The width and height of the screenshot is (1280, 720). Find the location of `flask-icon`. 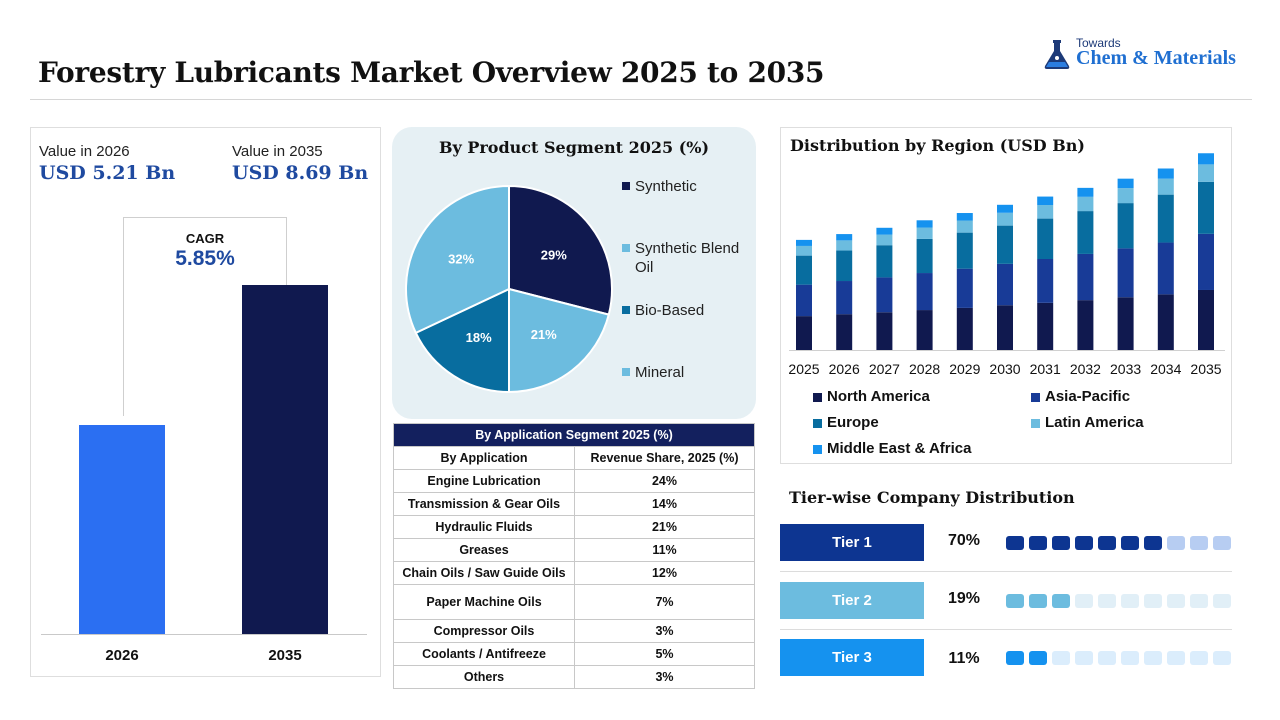

flask-icon is located at coordinates (1057, 54).